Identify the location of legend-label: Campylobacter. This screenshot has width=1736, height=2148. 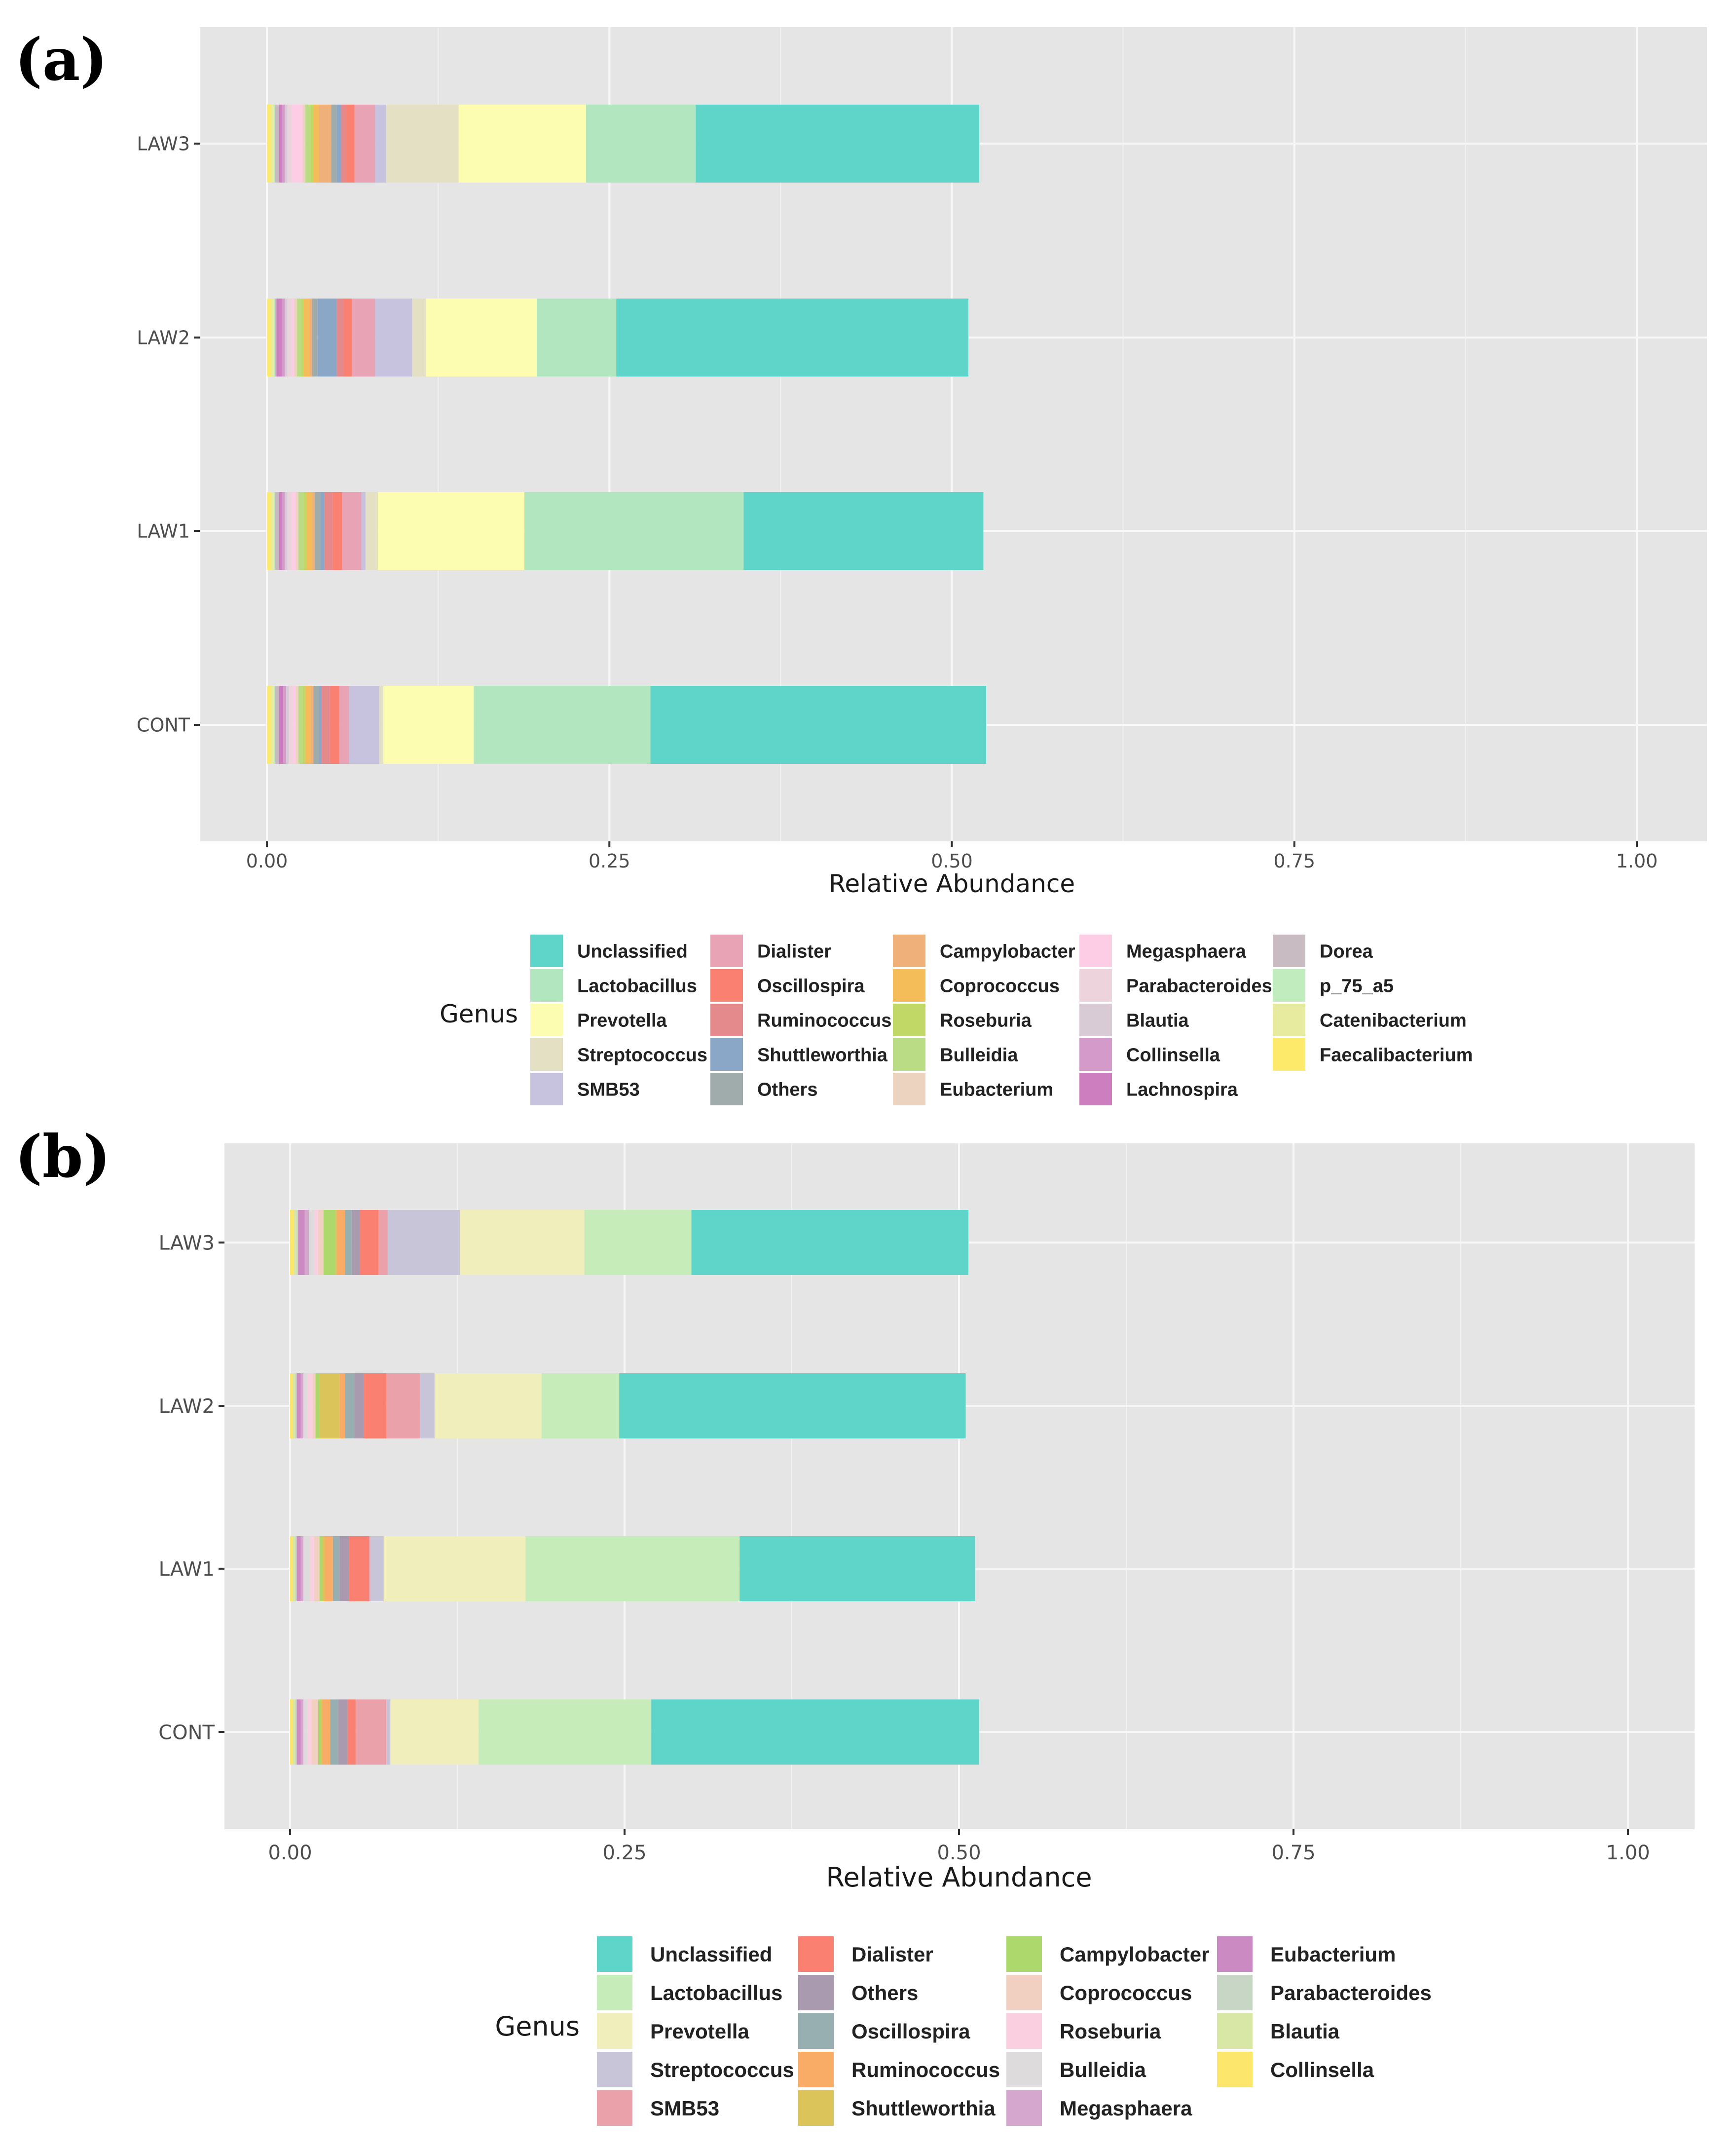
(1134, 1954).